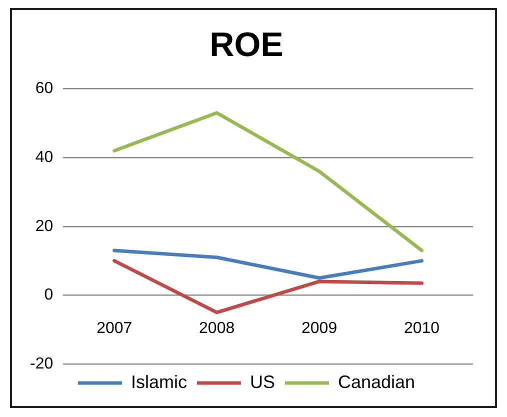  I want to click on legend-label: US, so click(262, 382).